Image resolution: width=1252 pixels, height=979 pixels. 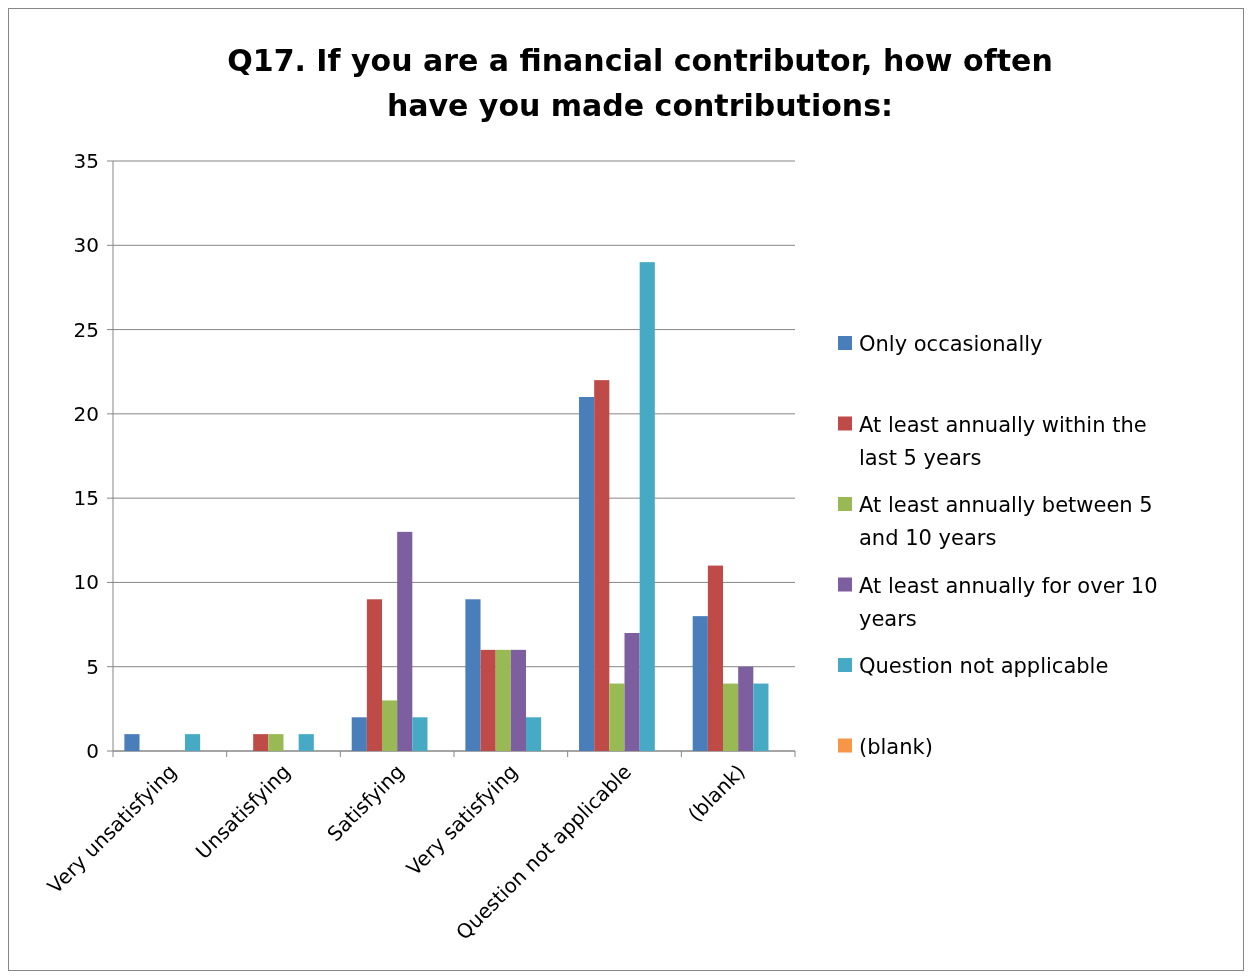 I want to click on y-tick-label: 35, so click(x=86, y=161).